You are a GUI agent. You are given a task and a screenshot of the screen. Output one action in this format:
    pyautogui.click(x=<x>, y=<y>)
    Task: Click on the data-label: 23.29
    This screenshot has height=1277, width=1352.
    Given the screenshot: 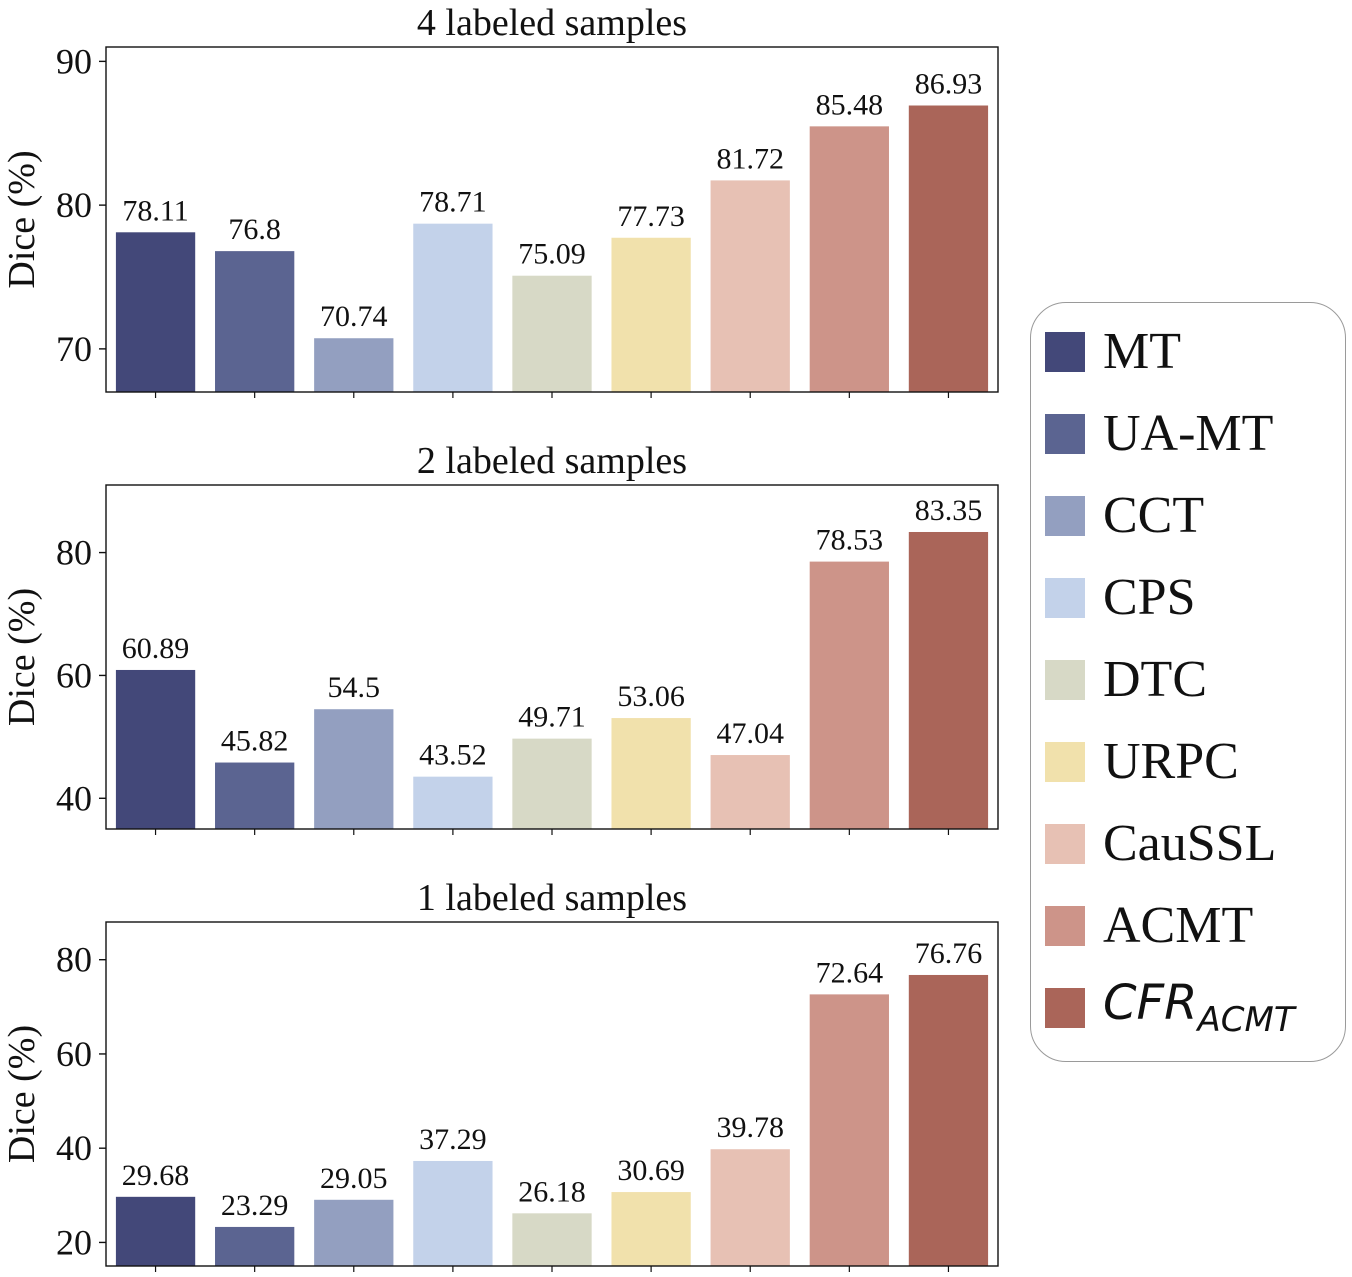 What is the action you would take?
    pyautogui.click(x=255, y=1205)
    